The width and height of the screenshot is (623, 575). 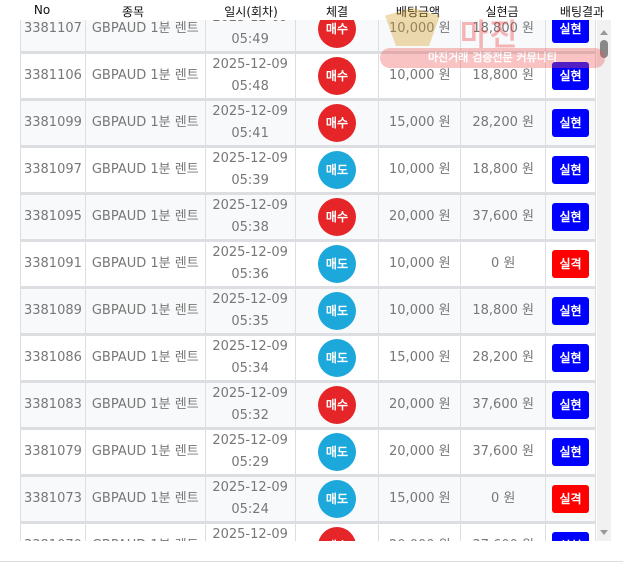 I want to click on realized-amount: 37,600 원, so click(x=503, y=404).